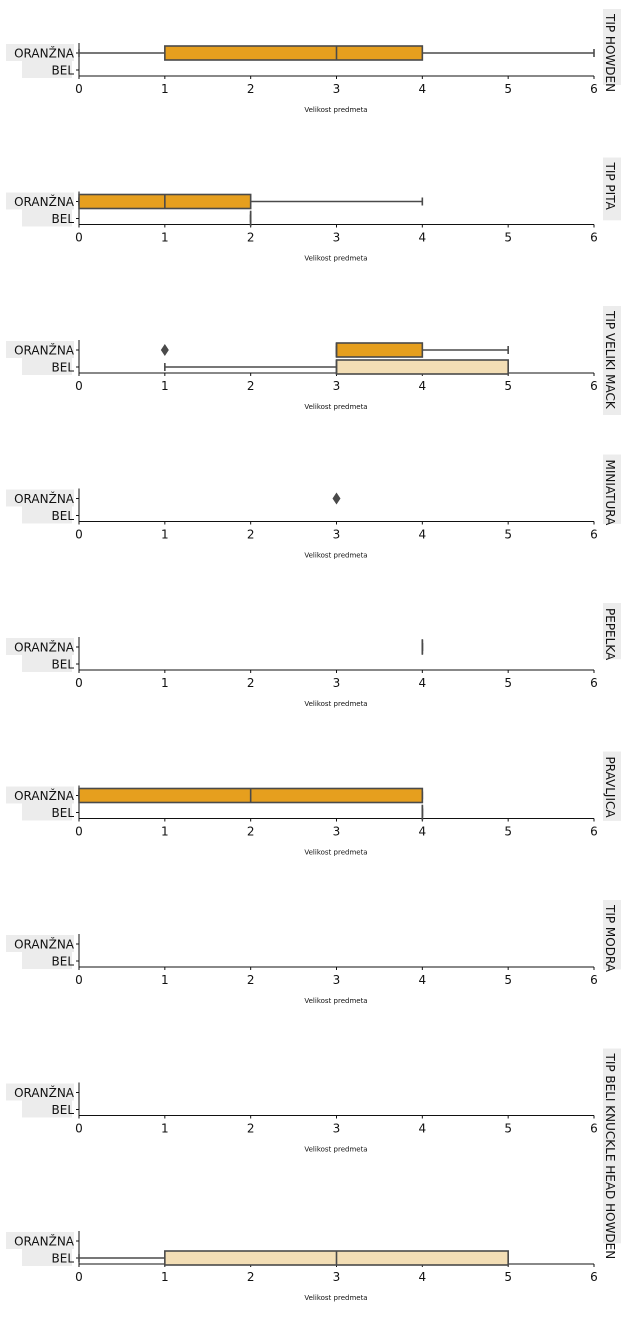 The width and height of the screenshot is (628, 1337). Describe the element at coordinates (610, 52) in the screenshot. I see `subplot-title: TIP HOWDEN` at that location.